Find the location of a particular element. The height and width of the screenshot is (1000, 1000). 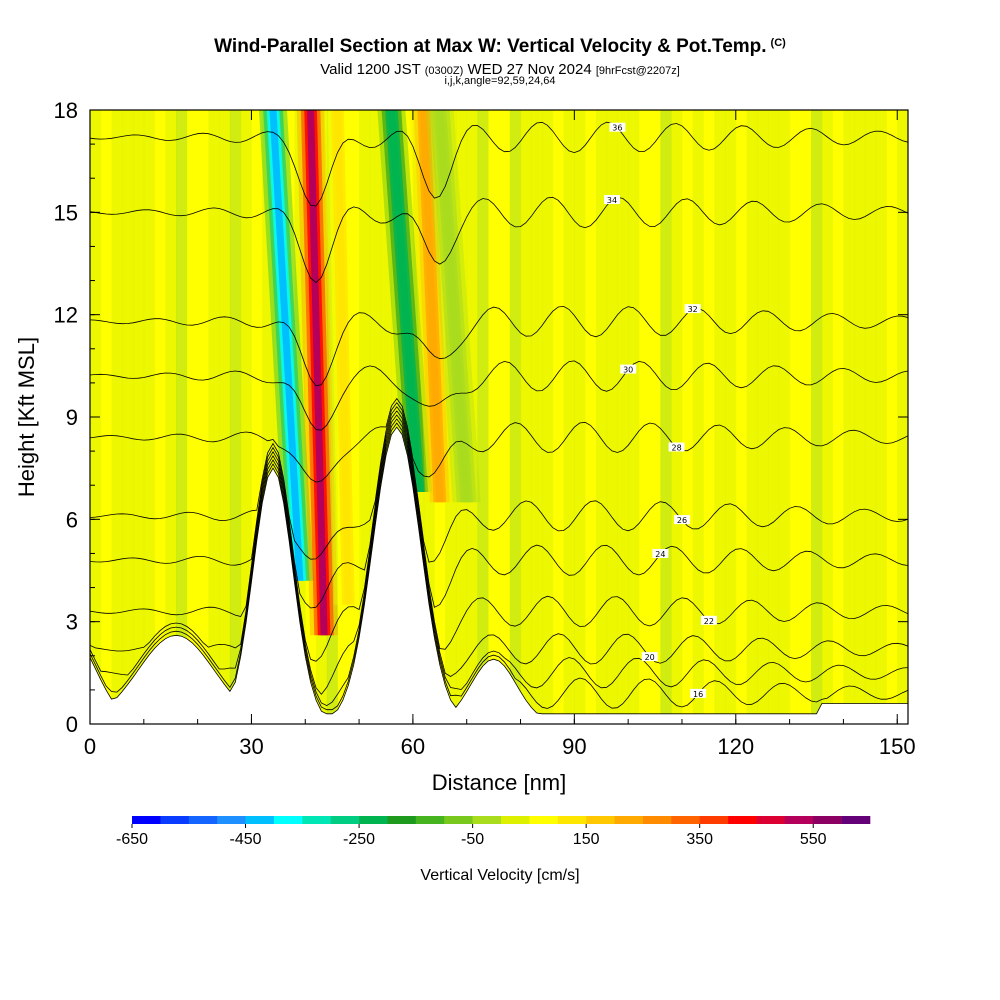

colorbar-tick-label: 550 is located at coordinates (813, 839).